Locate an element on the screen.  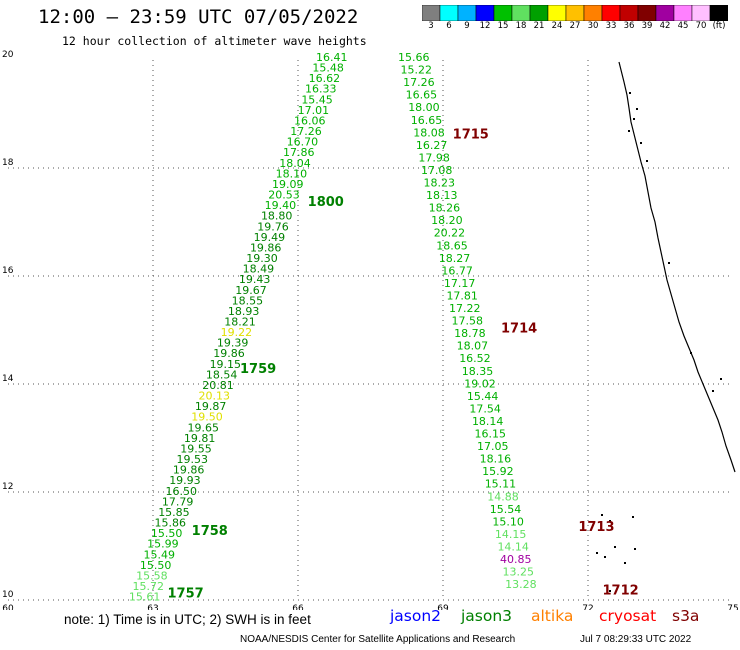
lon-tick-label: 66 is located at coordinates (298, 607).